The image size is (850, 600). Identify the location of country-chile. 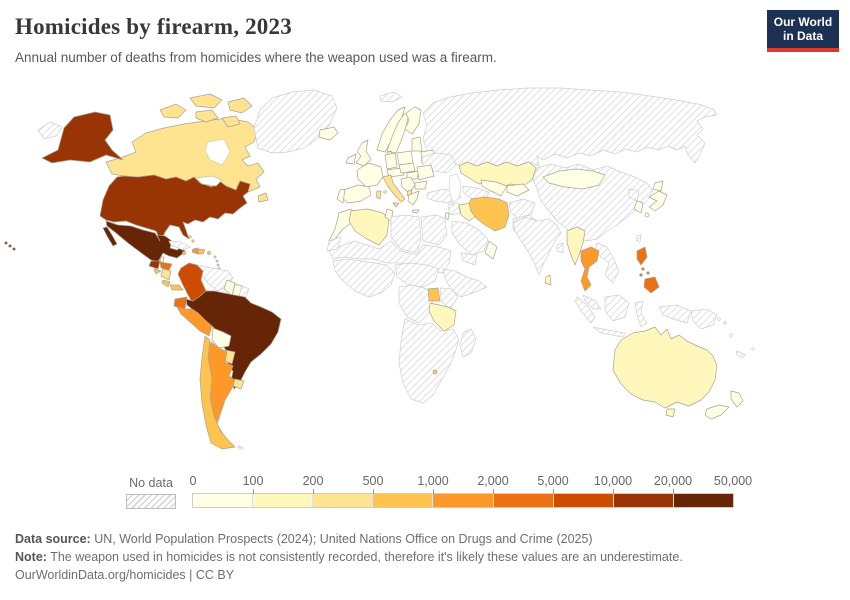
(217, 392).